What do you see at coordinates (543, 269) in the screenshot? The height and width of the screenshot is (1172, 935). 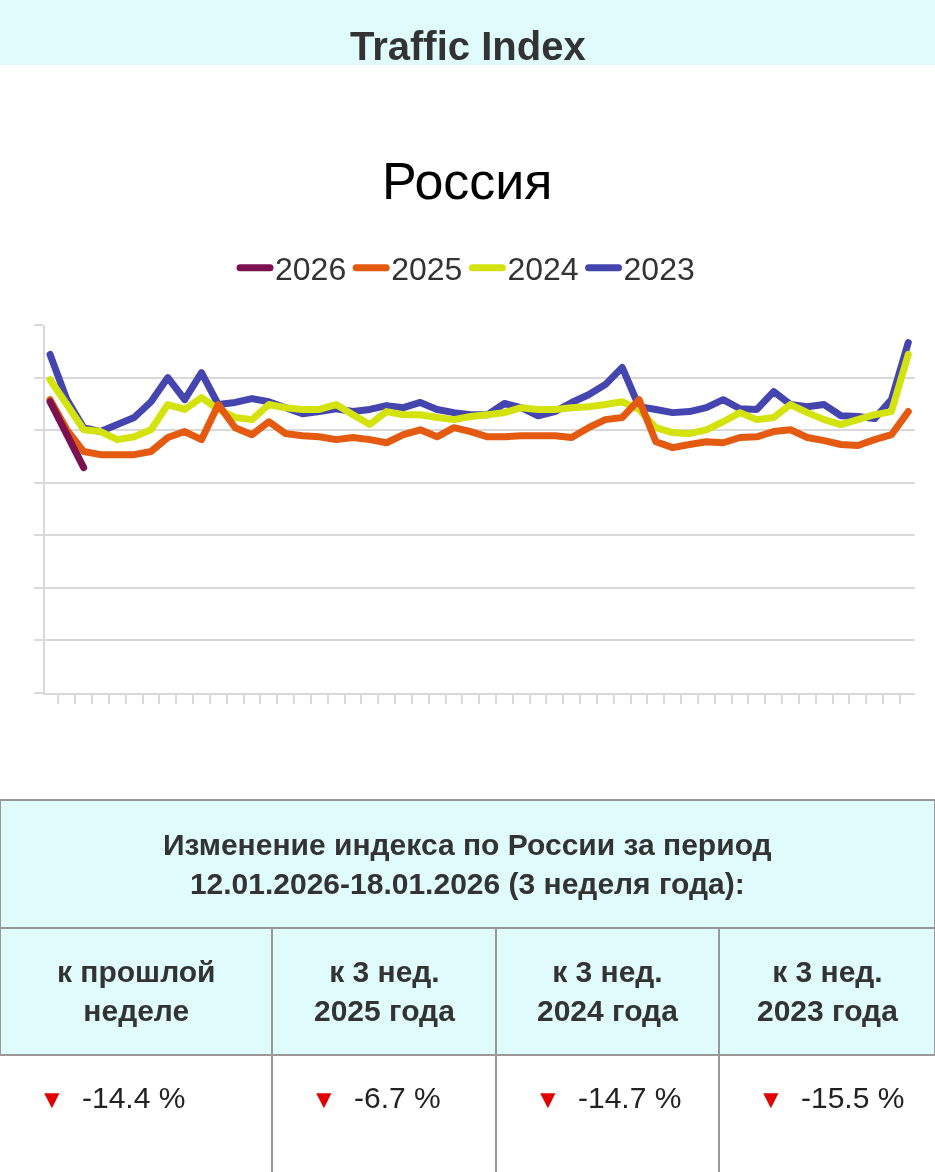 I see `legend-label: 2024` at bounding box center [543, 269].